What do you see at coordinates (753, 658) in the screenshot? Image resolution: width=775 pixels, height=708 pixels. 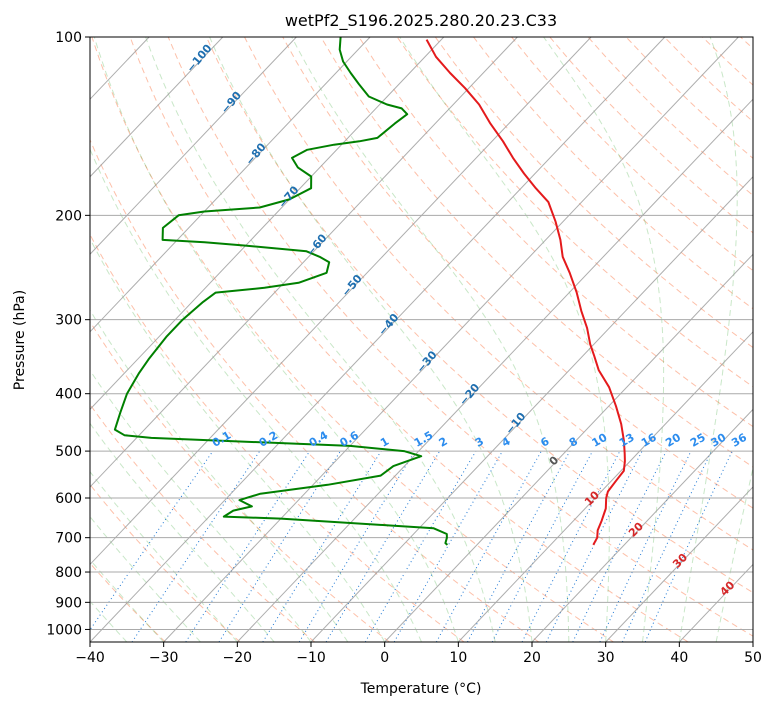 I see `x-tick-label: 50` at bounding box center [753, 658].